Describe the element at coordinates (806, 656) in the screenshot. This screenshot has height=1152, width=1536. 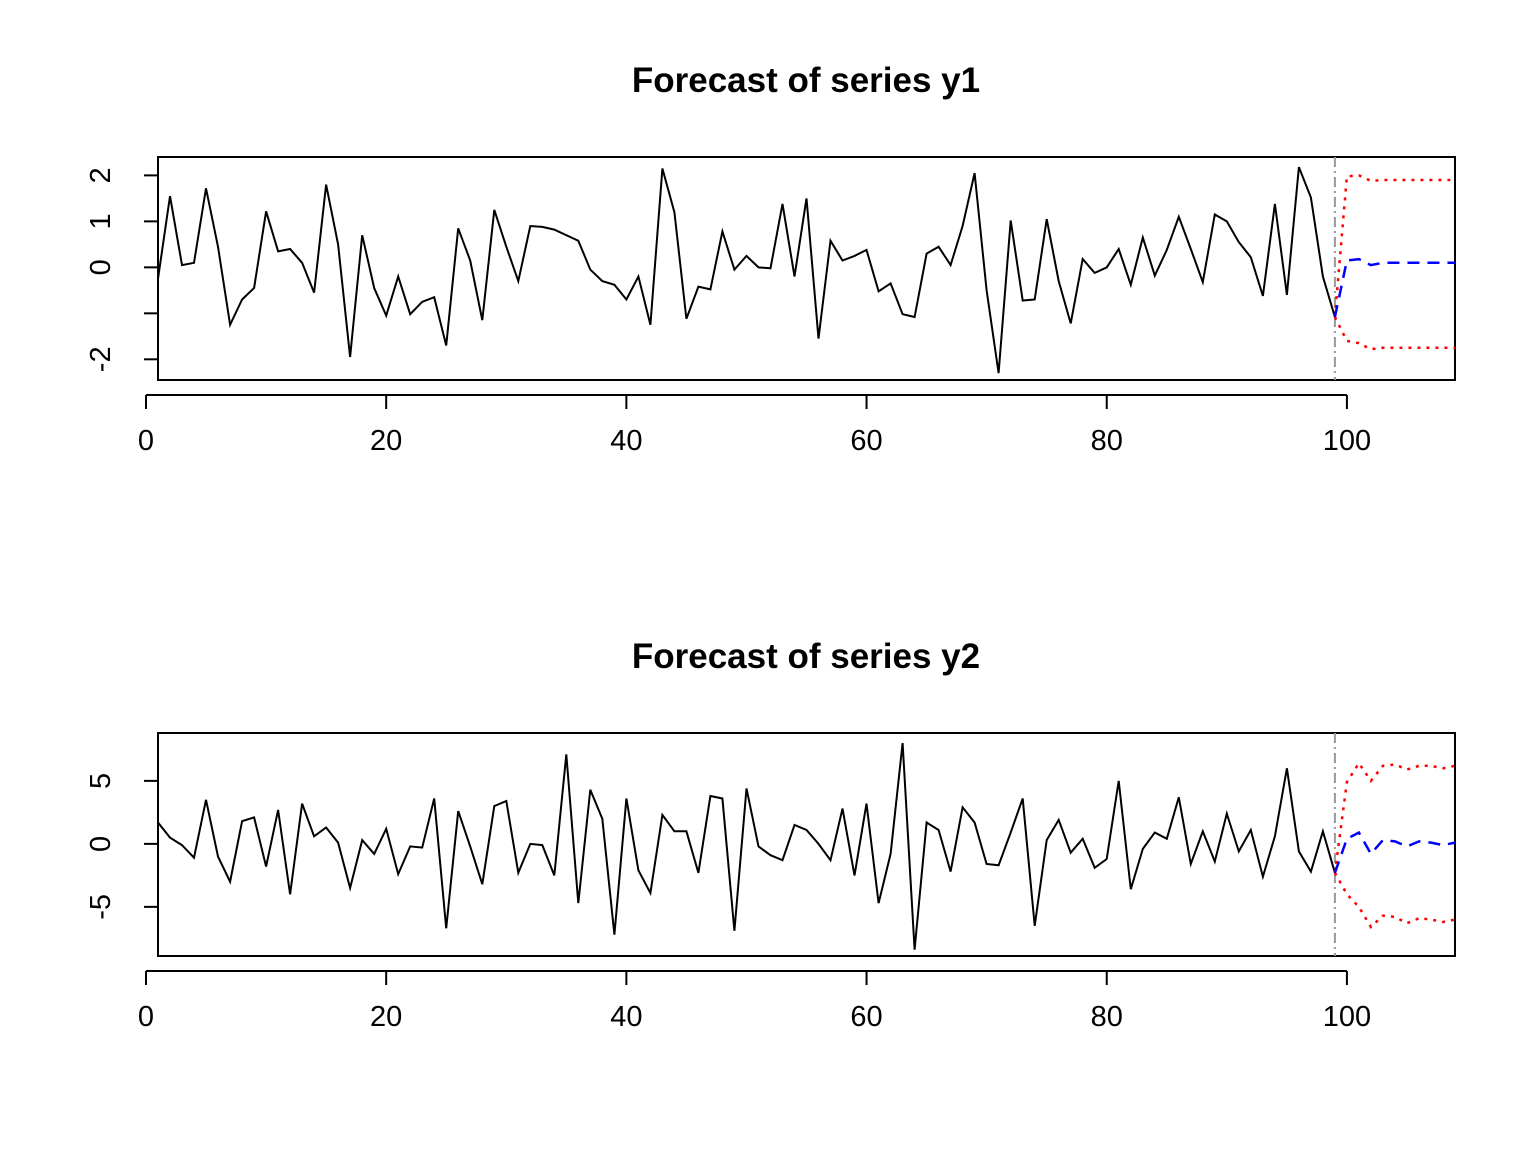
I see `chart-title: Forecast of series y2` at that location.